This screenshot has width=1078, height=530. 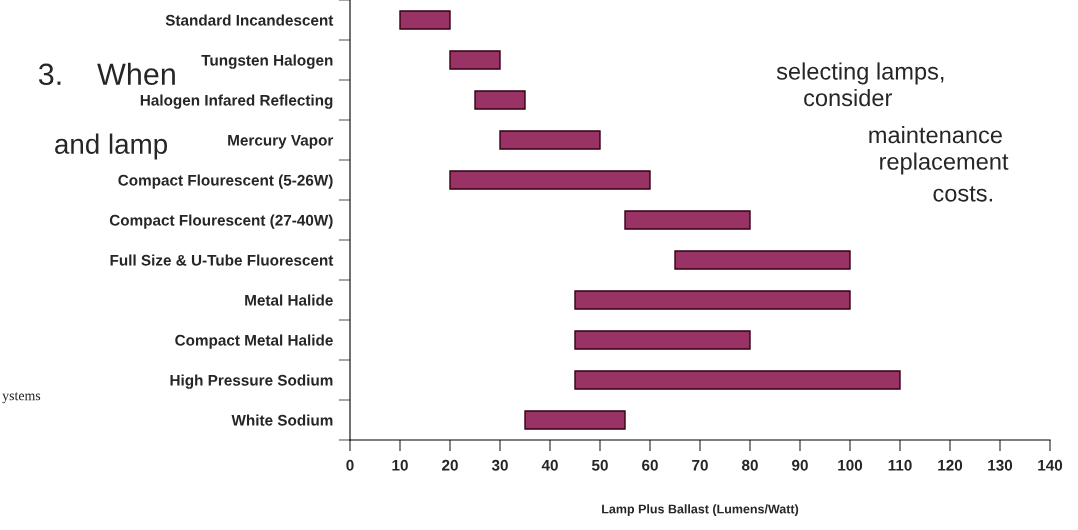 I want to click on y-tick-label: Metal Halide, so click(x=289, y=300).